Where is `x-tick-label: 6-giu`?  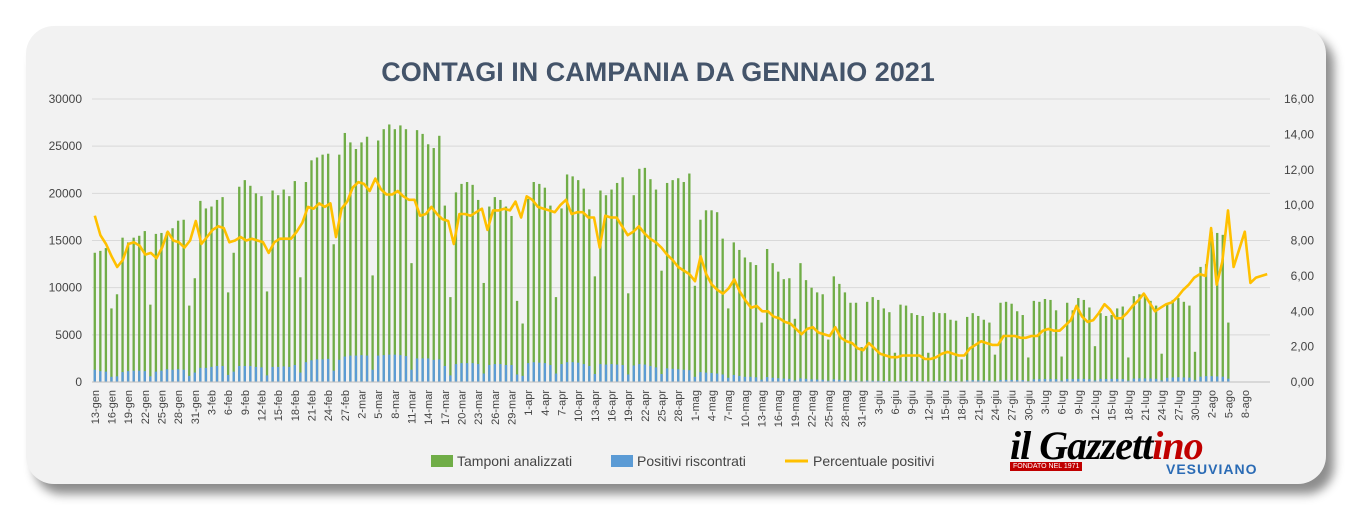
x-tick-label: 6-giu is located at coordinates (896, 402).